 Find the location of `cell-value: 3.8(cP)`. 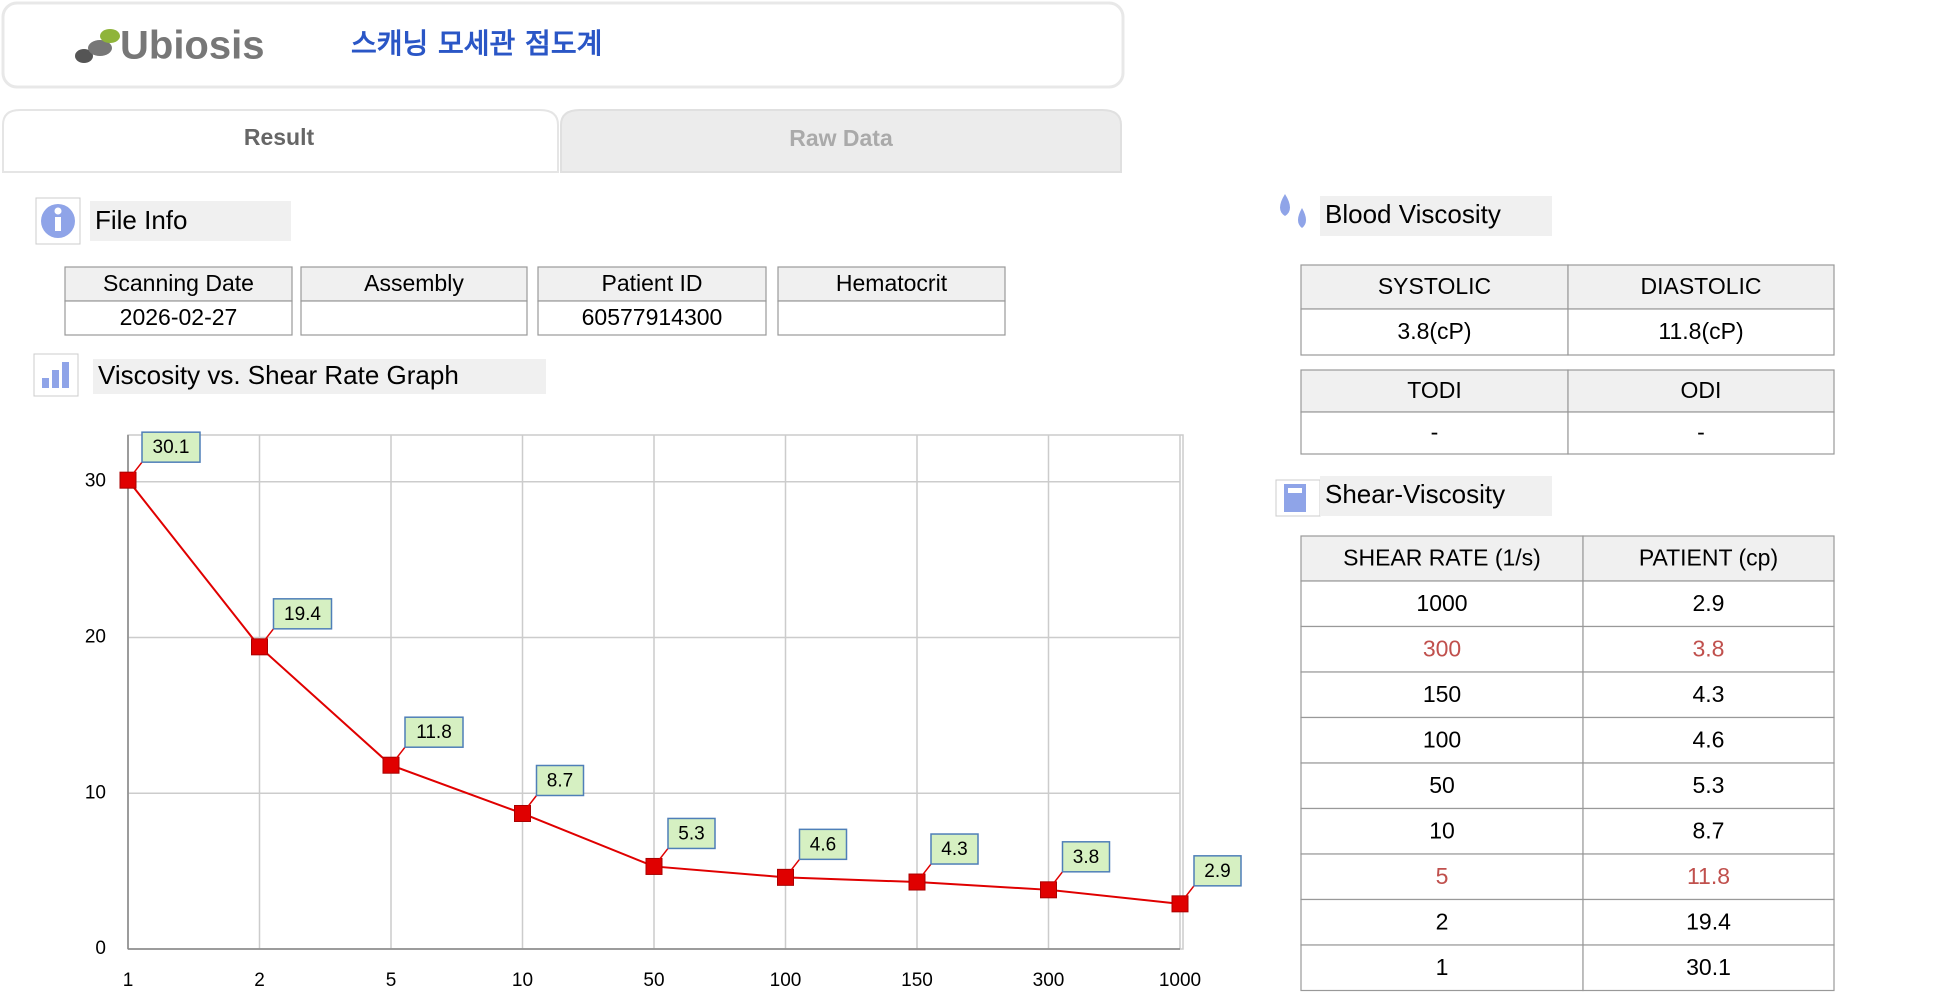

cell-value: 3.8(cP) is located at coordinates (1434, 331).